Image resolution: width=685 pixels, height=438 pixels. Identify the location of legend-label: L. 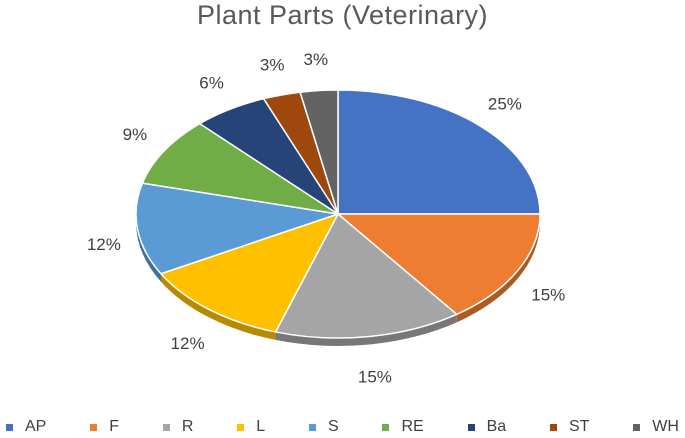
(261, 426).